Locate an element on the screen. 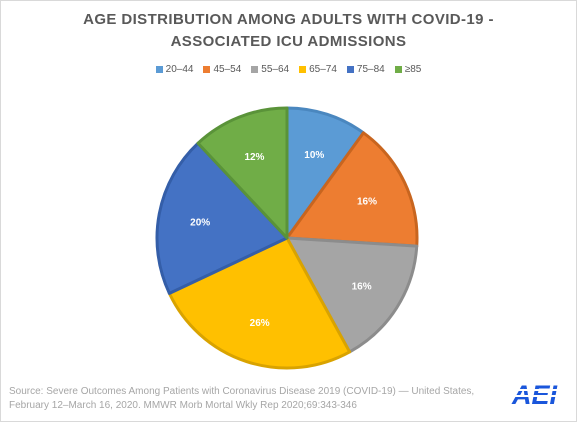 This screenshot has width=577, height=422. legend-item: ≥85 is located at coordinates (408, 69).